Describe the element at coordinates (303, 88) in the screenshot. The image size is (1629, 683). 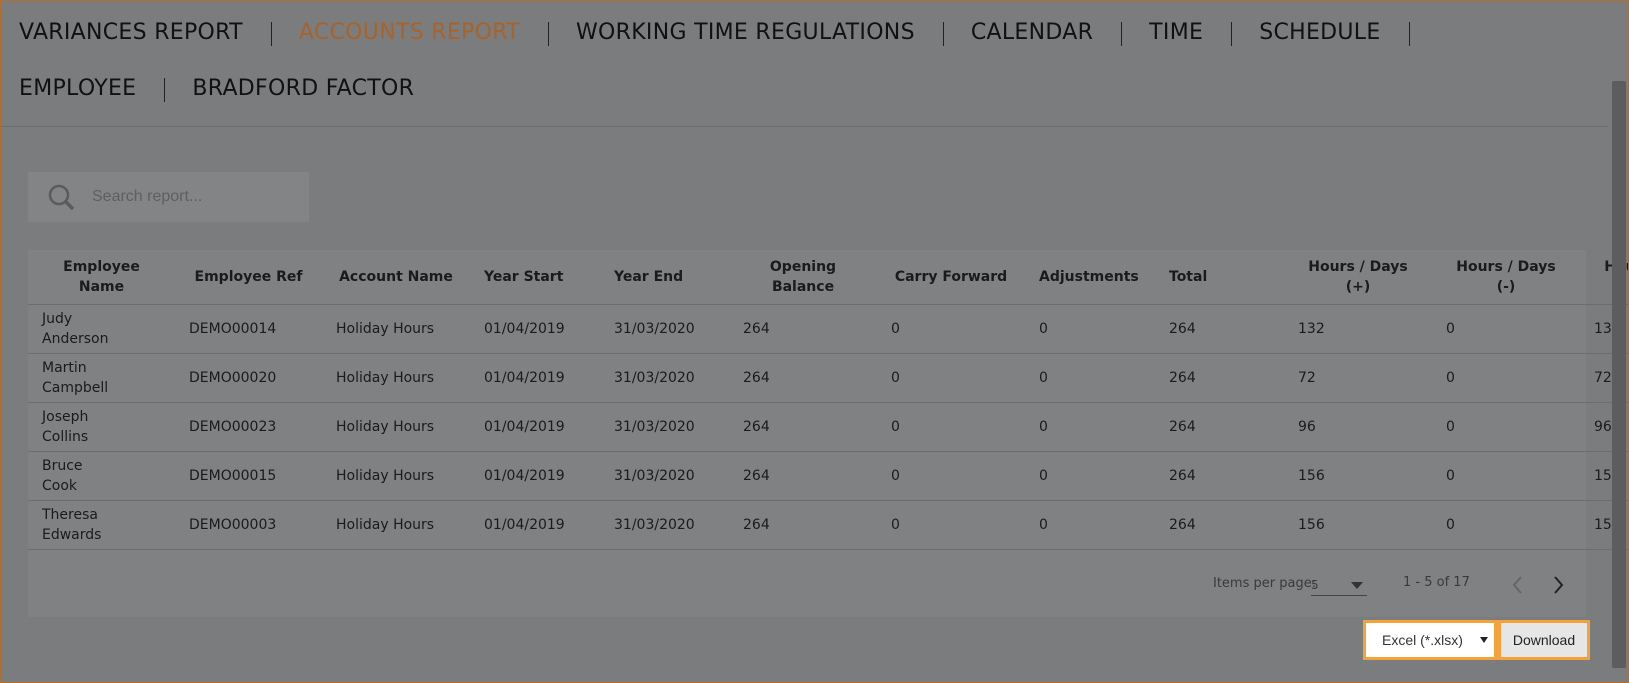
I see `nav-tab: BRADFORD FACTOR` at that location.